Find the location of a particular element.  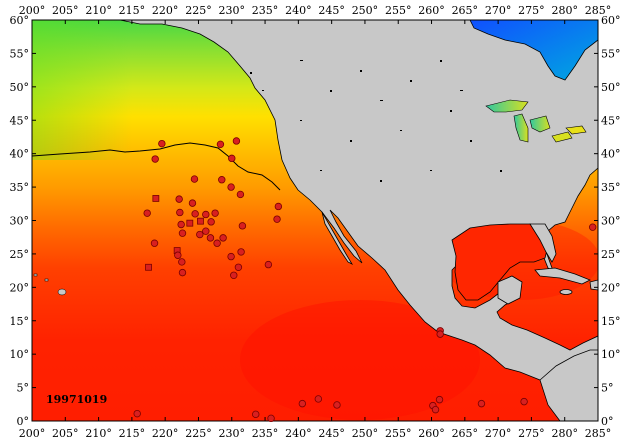

lat-tick-label: 45° is located at coordinates (611, 120).